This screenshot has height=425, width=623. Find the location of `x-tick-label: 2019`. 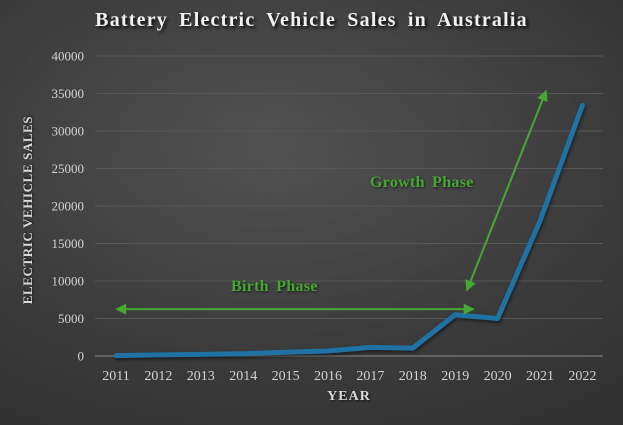

x-tick-label: 2019 is located at coordinates (455, 376).